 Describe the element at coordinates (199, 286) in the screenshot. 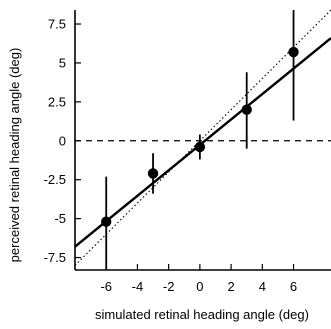

I see `x-tick-label: 0` at that location.